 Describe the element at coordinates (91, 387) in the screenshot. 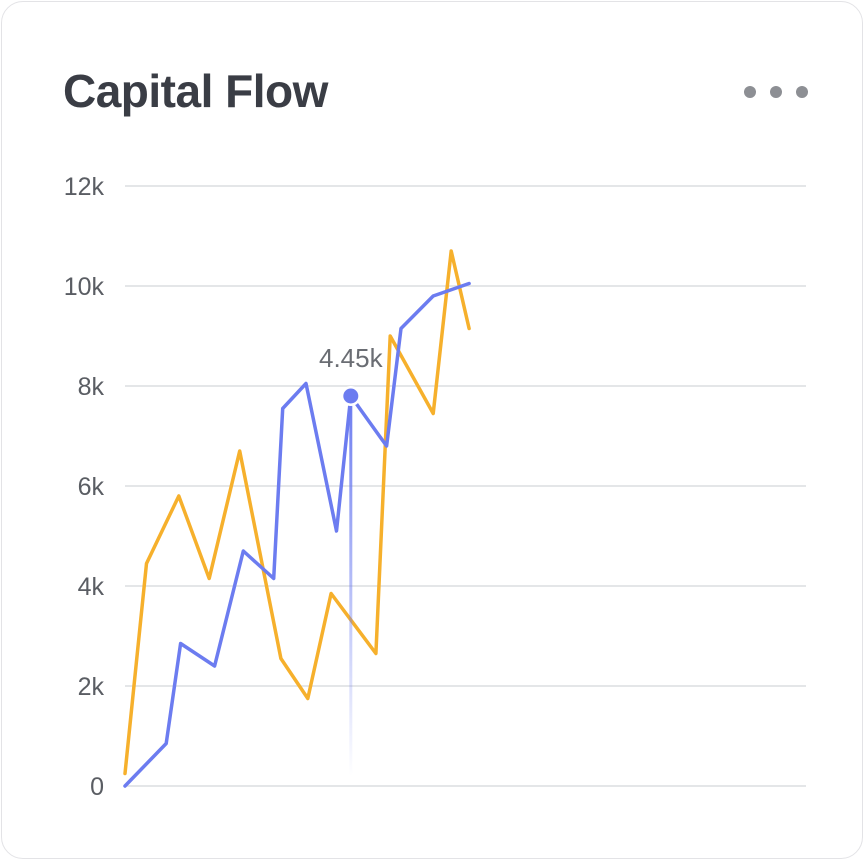

I see `y-tick-label: 8k` at that location.